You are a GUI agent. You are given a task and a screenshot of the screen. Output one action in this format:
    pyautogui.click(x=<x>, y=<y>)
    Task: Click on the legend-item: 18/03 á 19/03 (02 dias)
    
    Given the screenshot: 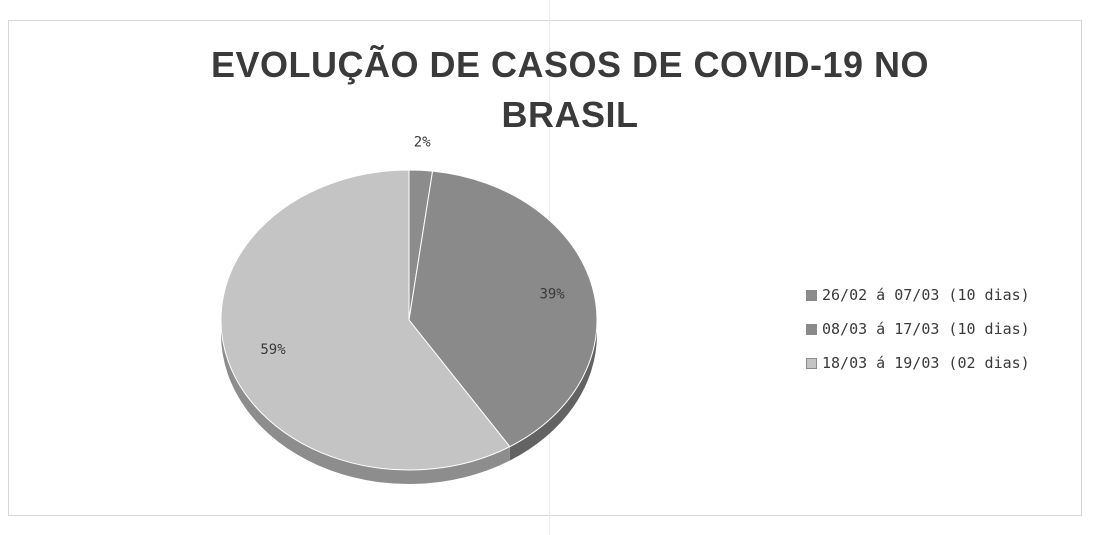 What is the action you would take?
    pyautogui.click(x=946, y=363)
    